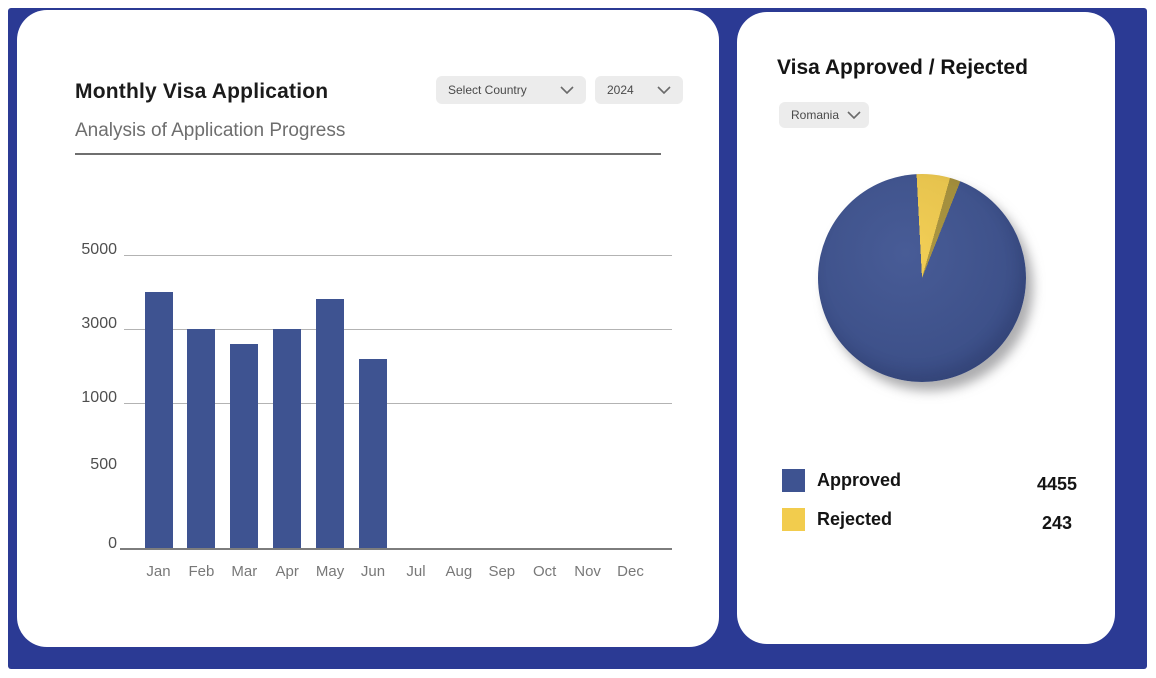 The width and height of the screenshot is (1156, 678). What do you see at coordinates (630, 571) in the screenshot?
I see `x-axis-label-dec: Dec` at bounding box center [630, 571].